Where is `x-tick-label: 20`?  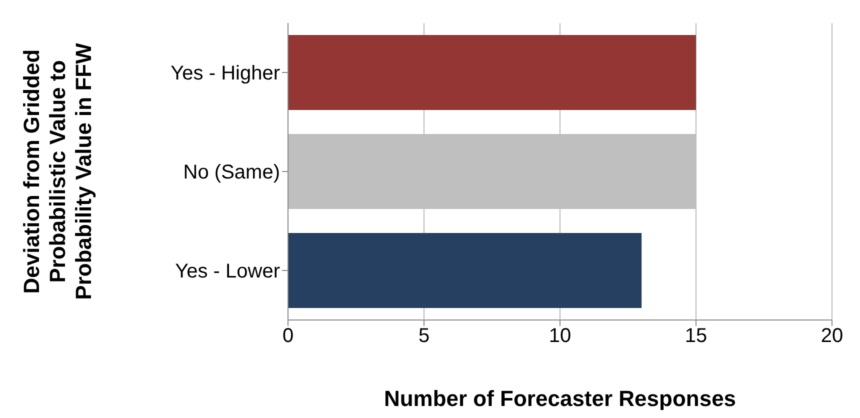 x-tick-label: 20 is located at coordinates (832, 336).